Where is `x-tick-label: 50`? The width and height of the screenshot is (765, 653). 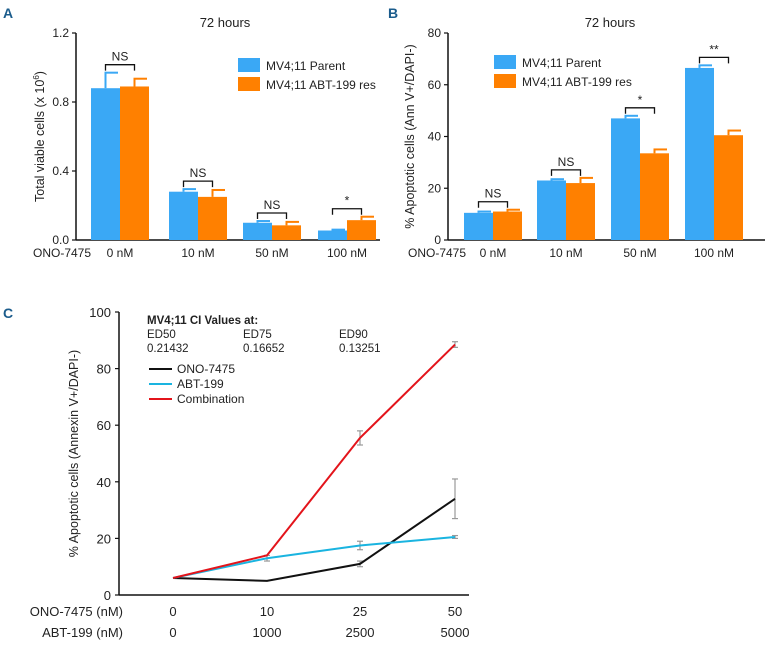 x-tick-label: 50 is located at coordinates (455, 611).